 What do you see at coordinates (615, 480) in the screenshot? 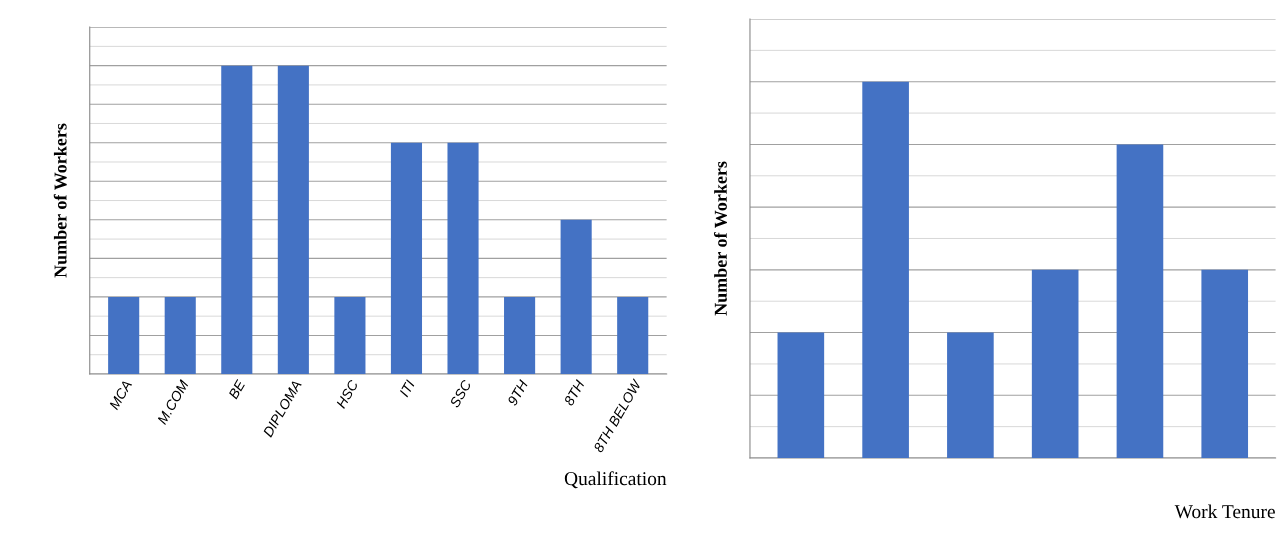
I see `x-axis-title: Qualification` at bounding box center [615, 480].